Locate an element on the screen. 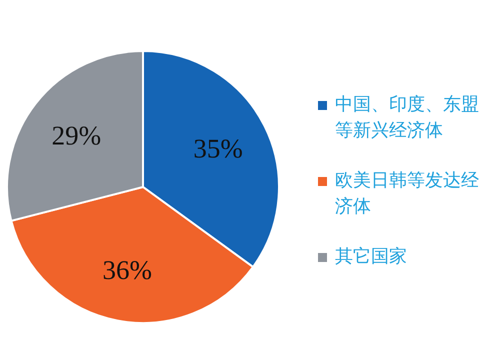 The width and height of the screenshot is (500, 362). data-label: 36% is located at coordinates (127, 269).